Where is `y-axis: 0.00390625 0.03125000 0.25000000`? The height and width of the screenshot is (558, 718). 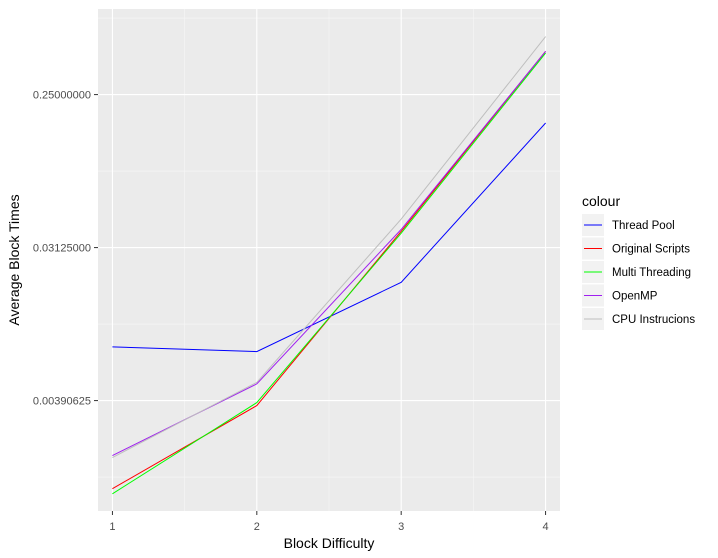
y-axis: 0.00390625 0.03125000 0.25000000 is located at coordinates (65, 249).